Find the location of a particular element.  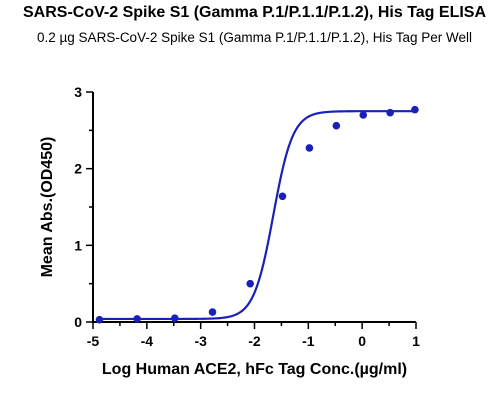

y-tick-label: 2 is located at coordinates (78, 169).